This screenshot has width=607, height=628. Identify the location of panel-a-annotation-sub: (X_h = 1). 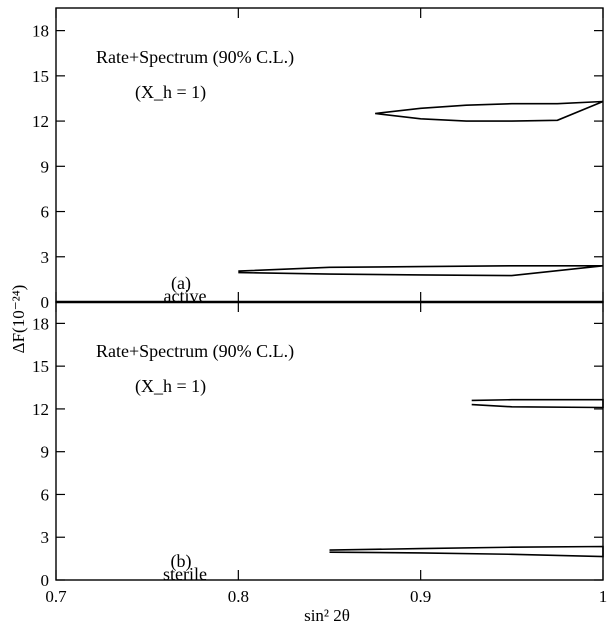
(170, 92).